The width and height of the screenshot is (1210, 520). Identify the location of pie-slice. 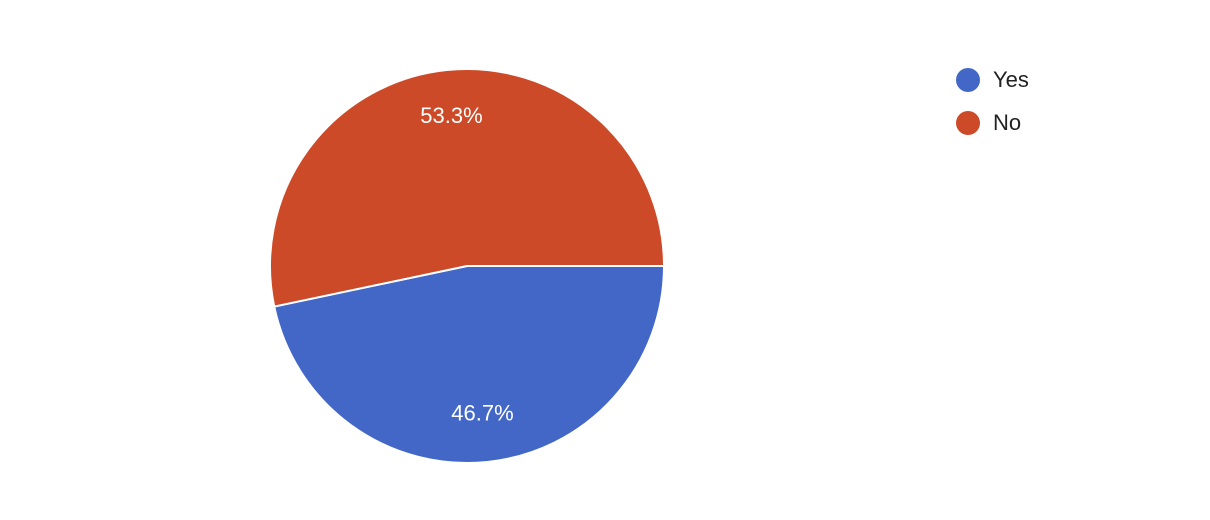
(469, 364).